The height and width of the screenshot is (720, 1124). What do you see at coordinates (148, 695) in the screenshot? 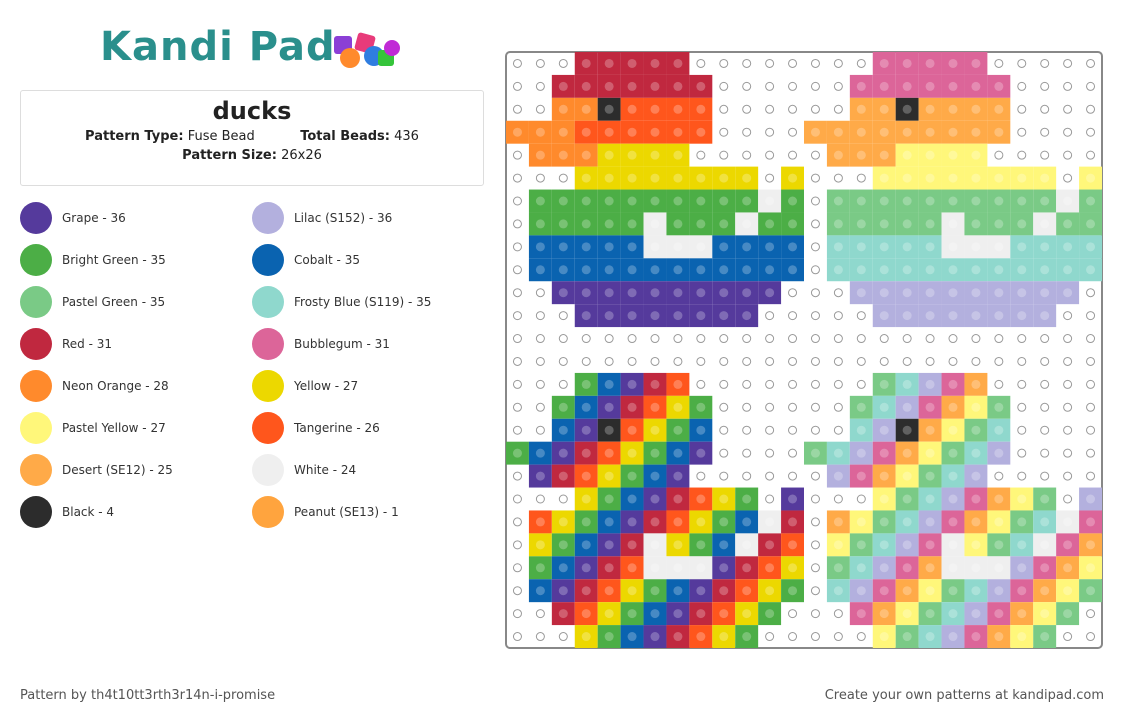
I see `credit: Pattern by th4t10tt3rth3r14n-i-promise` at bounding box center [148, 695].